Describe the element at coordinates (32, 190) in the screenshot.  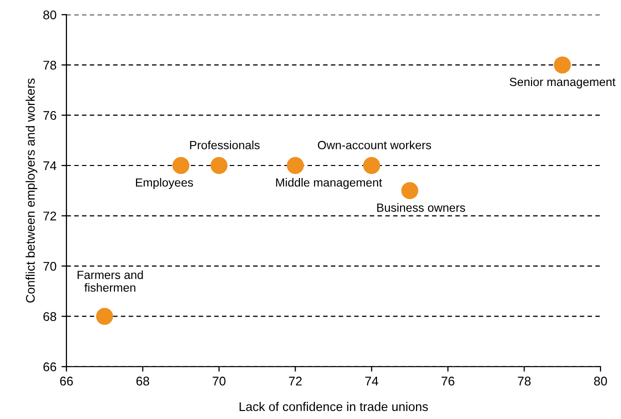
I see `y-axis-title: Conflict between employers and workers` at that location.